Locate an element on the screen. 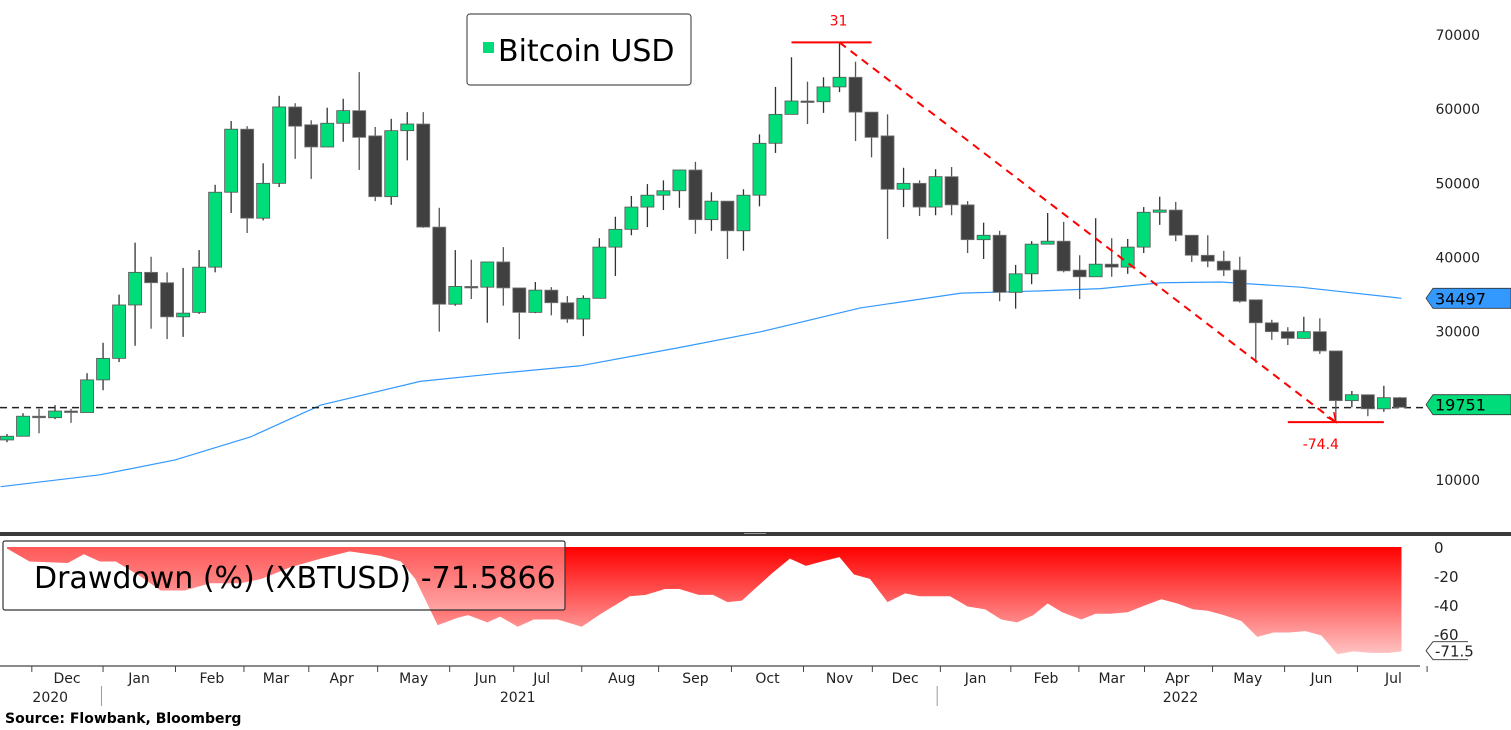  month-label: May is located at coordinates (413, 679).